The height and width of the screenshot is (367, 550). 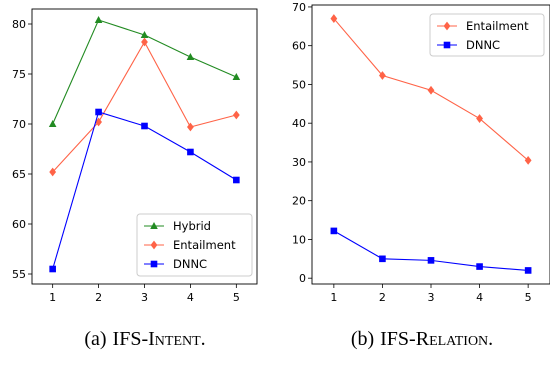 I want to click on x-tick-label-a: 3, so click(x=144, y=297).